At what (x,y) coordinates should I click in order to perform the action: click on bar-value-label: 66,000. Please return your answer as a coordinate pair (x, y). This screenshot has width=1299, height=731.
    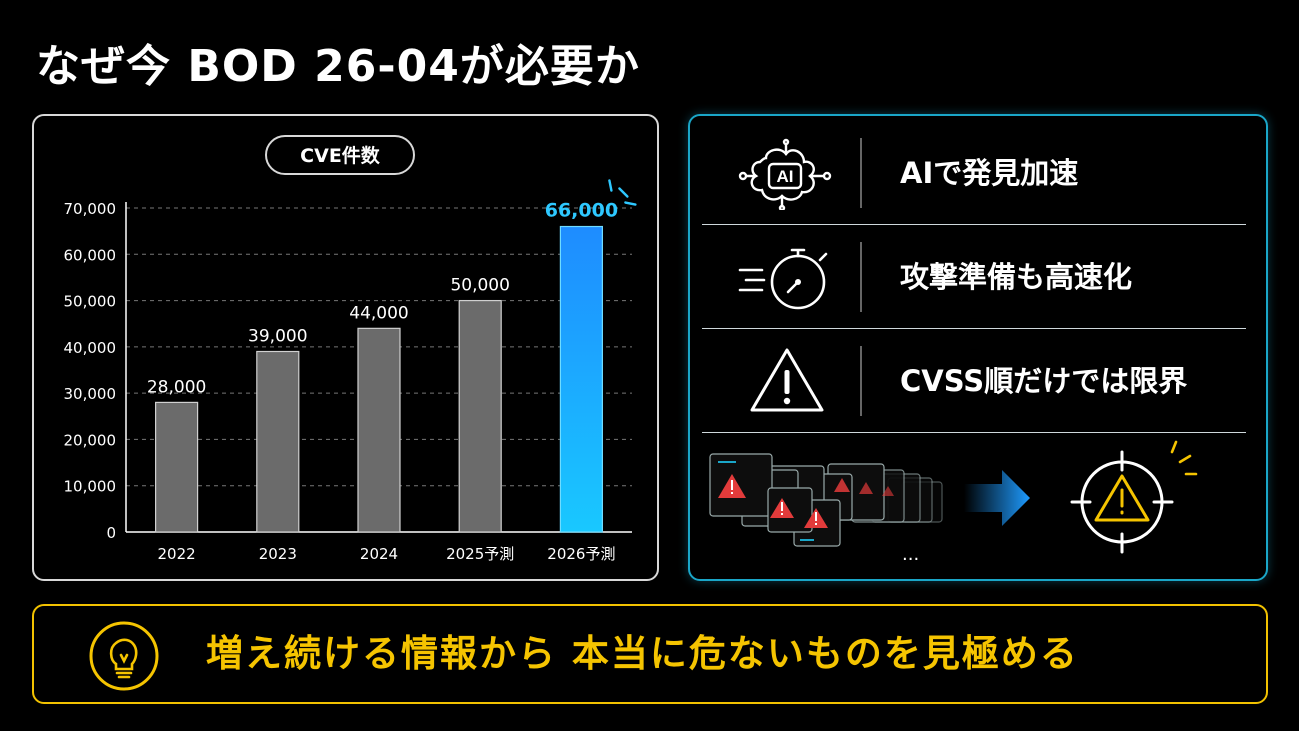
    Looking at the image, I should click on (581, 211).